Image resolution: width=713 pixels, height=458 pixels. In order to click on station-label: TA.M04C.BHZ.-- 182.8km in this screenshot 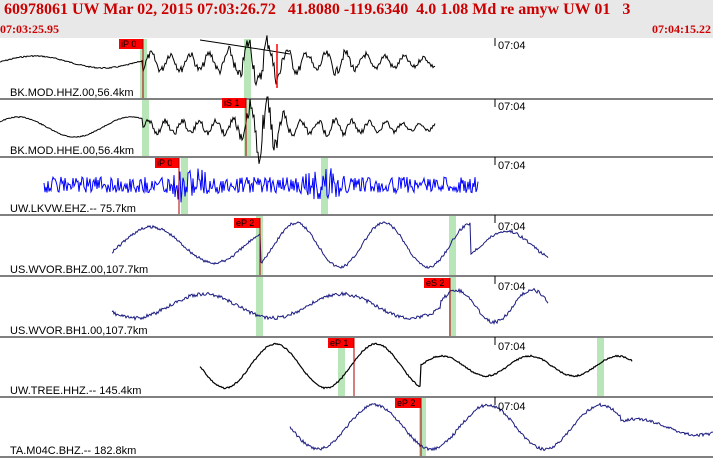, I will do `click(73, 451)`.